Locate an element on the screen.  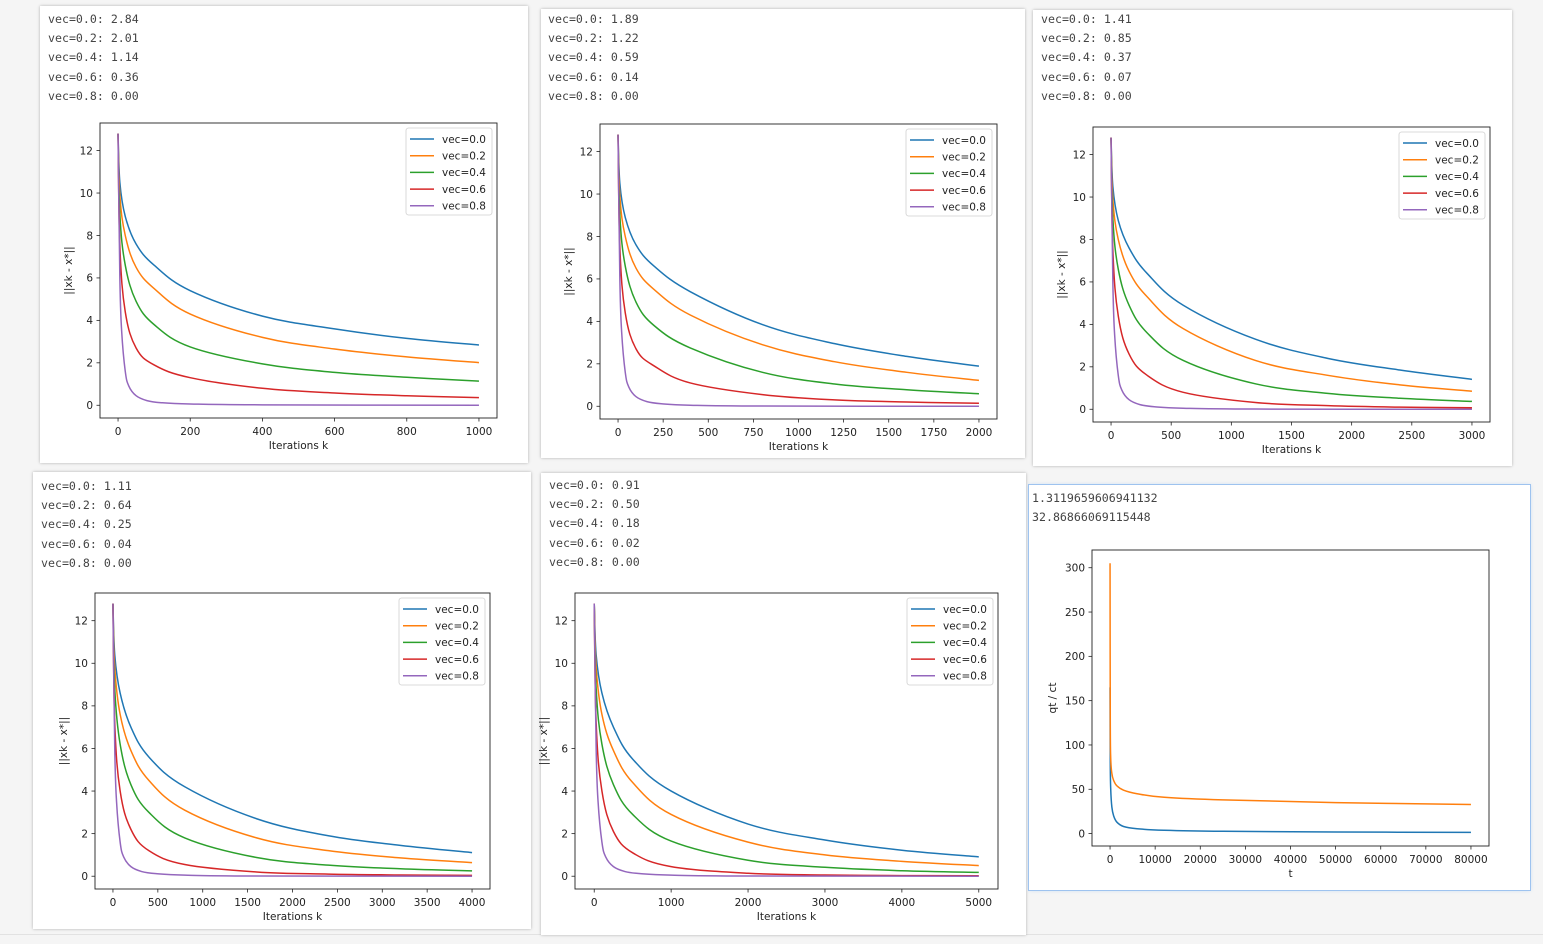
y-tick-label: 4 is located at coordinates (1082, 325).